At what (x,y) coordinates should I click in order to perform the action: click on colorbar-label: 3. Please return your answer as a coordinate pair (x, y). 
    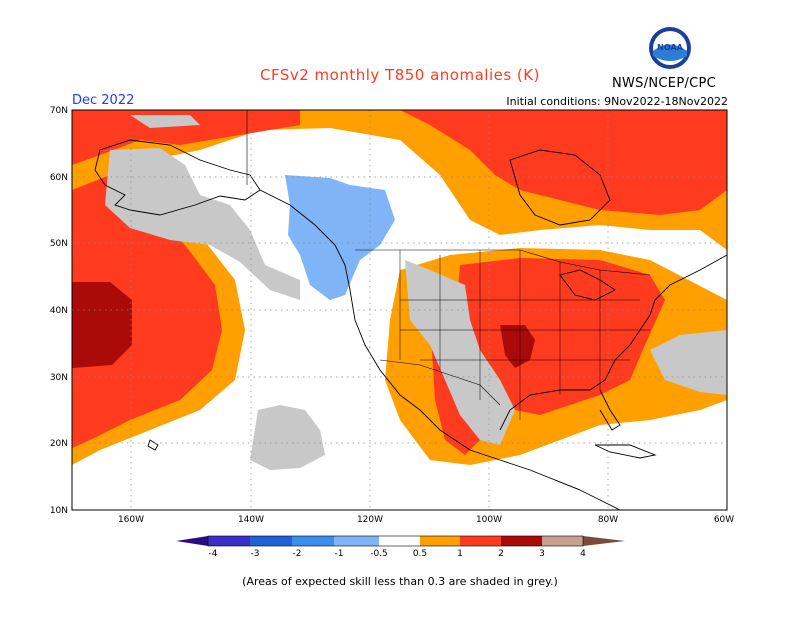
    Looking at the image, I should click on (542, 554).